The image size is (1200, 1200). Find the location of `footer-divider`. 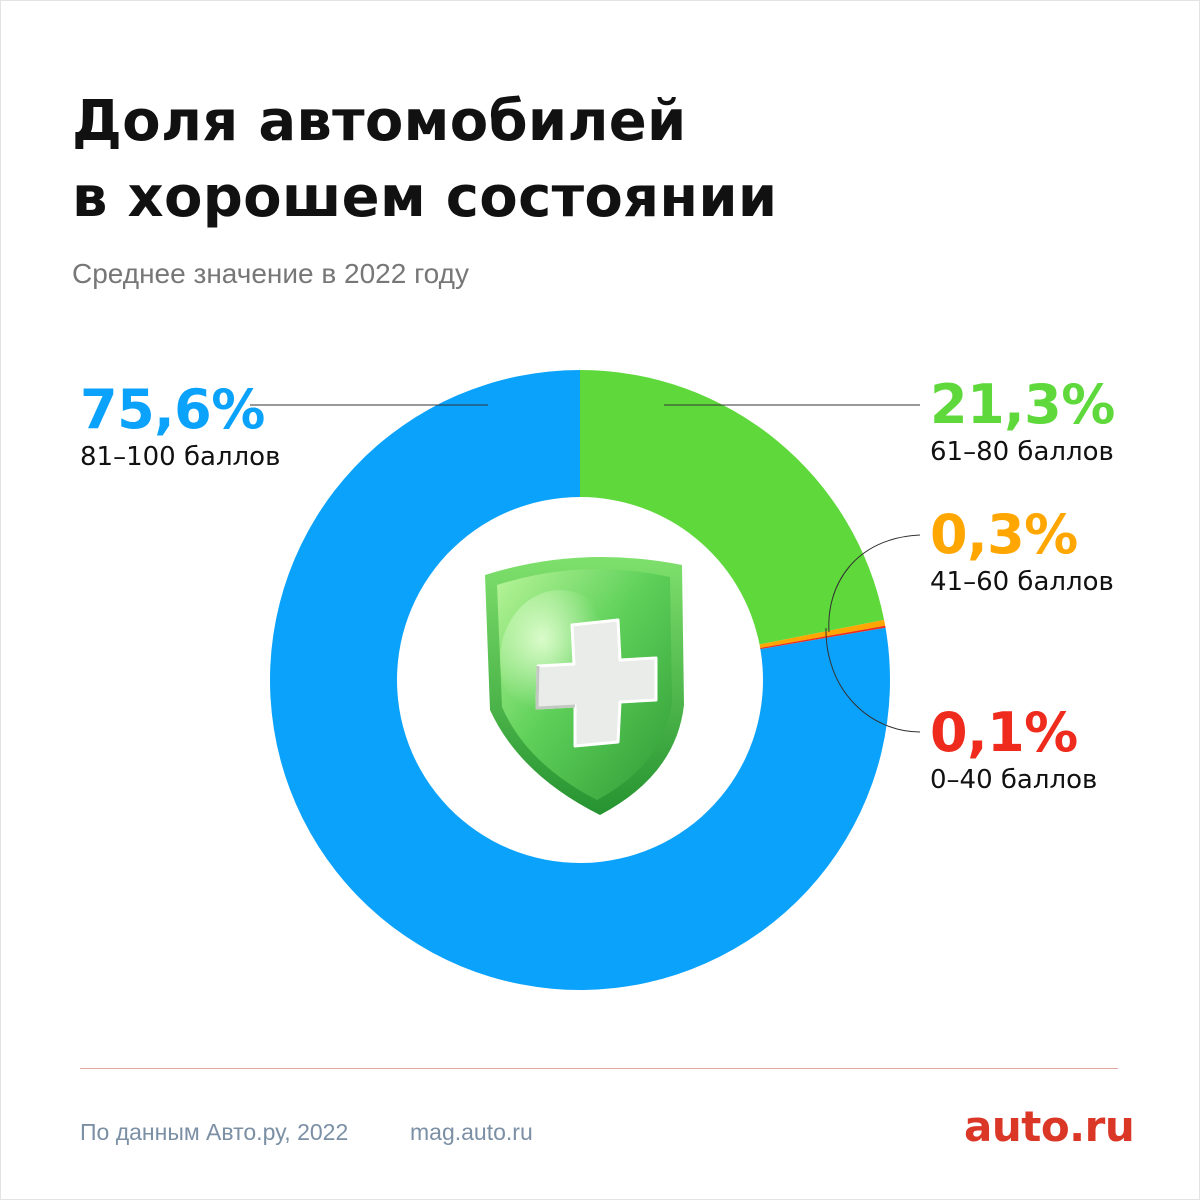

footer-divider is located at coordinates (599, 1068).